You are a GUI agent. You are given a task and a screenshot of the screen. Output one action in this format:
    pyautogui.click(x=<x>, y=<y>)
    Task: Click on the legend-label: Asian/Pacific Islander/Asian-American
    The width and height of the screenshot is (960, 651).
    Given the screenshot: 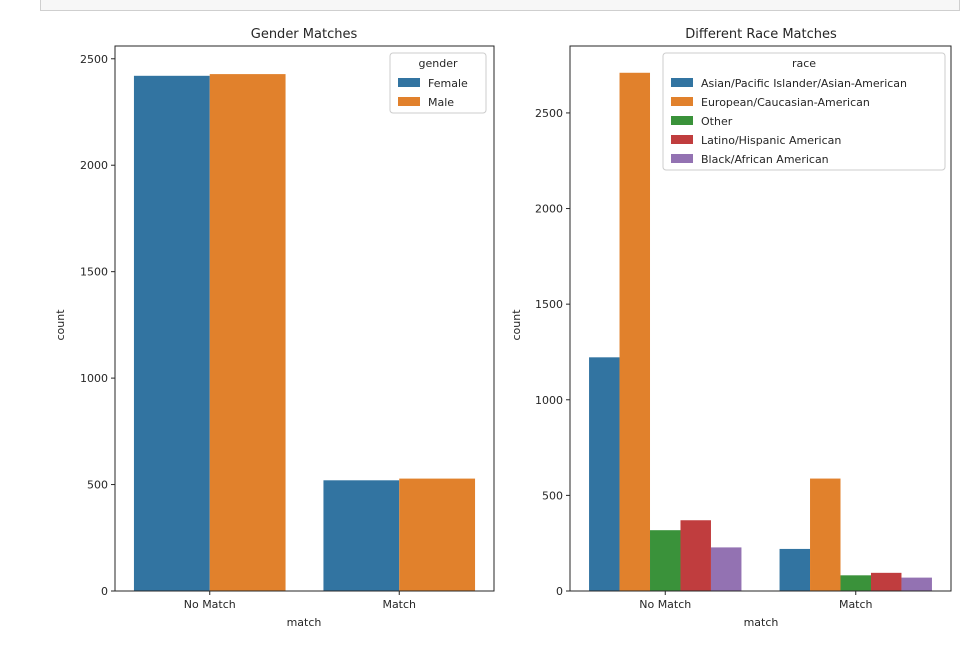 What is the action you would take?
    pyautogui.click(x=804, y=83)
    